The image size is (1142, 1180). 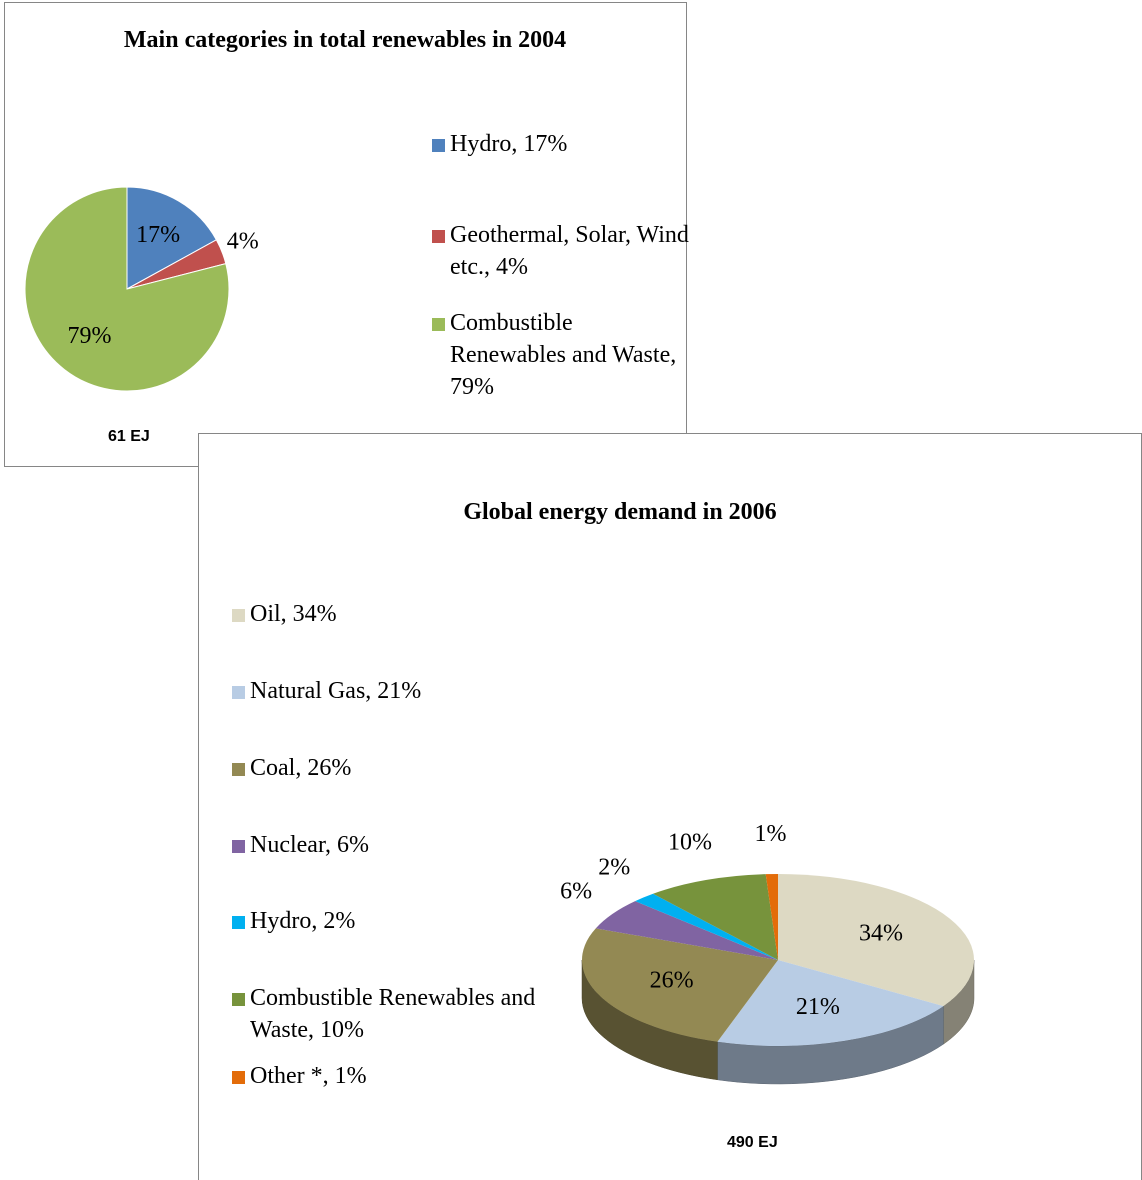 I want to click on legend-entry: Coal, 26%, so click(x=406, y=768).